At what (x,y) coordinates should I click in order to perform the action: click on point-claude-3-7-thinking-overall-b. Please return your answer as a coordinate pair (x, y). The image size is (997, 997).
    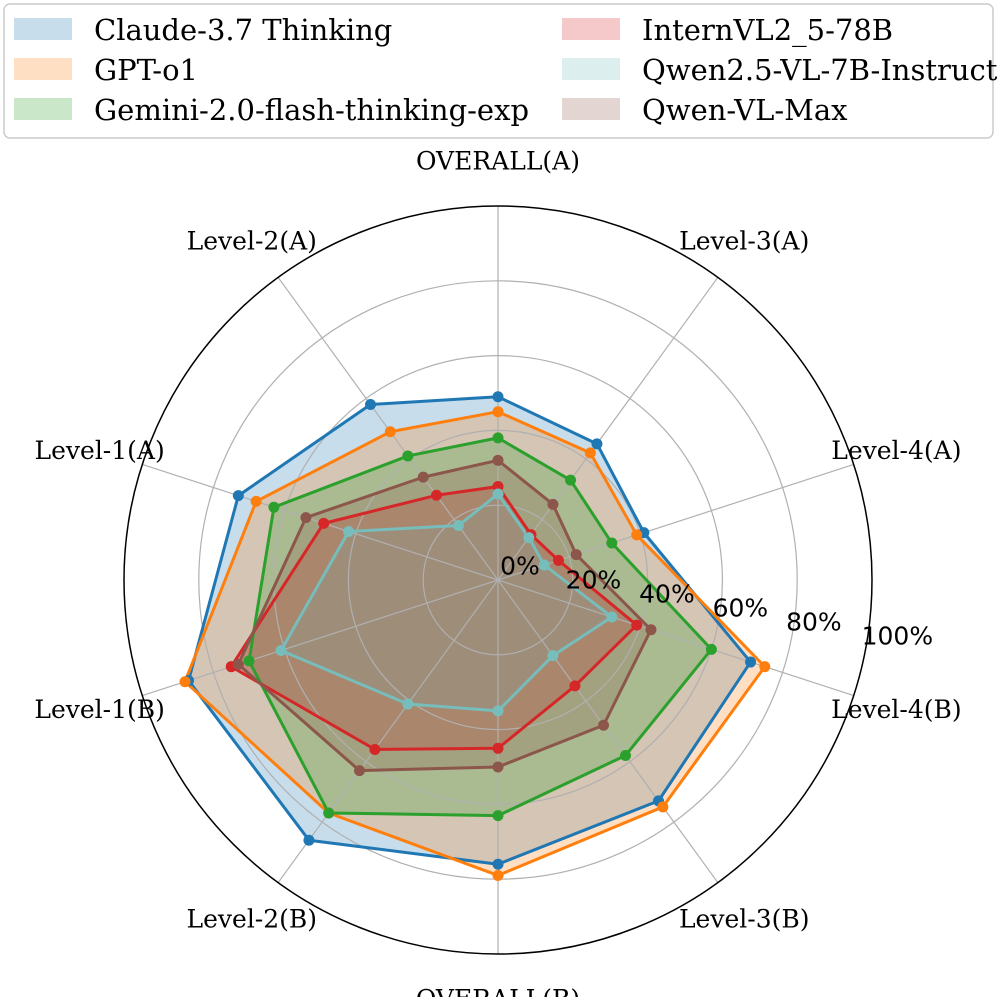
    Looking at the image, I should click on (498, 864).